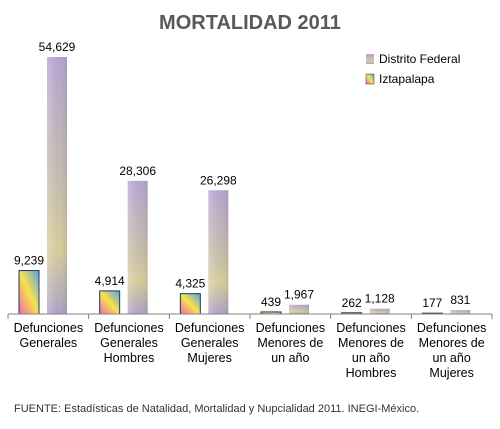 The image size is (500, 429). What do you see at coordinates (412, 69) in the screenshot?
I see `legend: Distrito Federal Iztapalapa` at bounding box center [412, 69].